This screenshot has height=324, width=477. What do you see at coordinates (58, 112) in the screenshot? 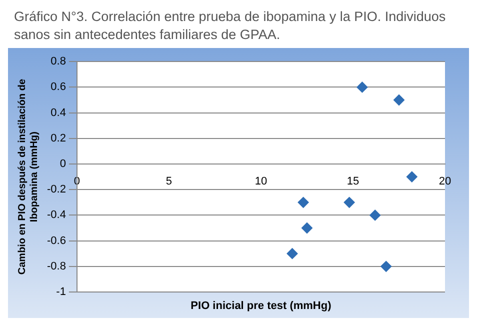
I see `y-tick-label: 0.4` at bounding box center [58, 112].